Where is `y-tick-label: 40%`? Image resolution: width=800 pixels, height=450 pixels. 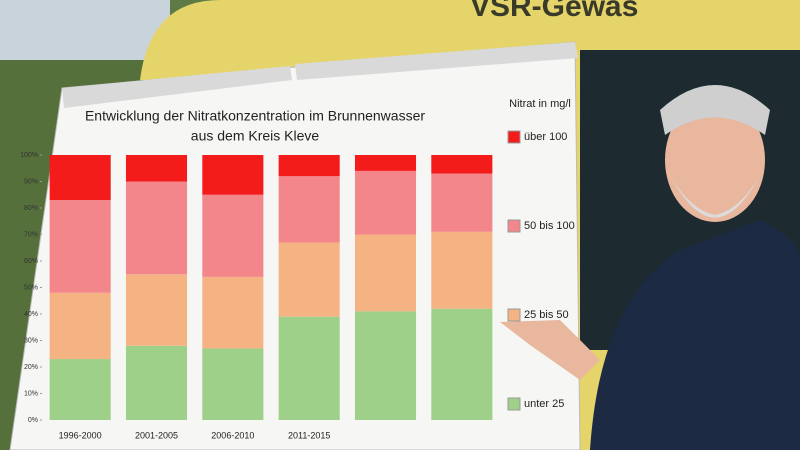
y-tick-label: 40% is located at coordinates (31, 314).